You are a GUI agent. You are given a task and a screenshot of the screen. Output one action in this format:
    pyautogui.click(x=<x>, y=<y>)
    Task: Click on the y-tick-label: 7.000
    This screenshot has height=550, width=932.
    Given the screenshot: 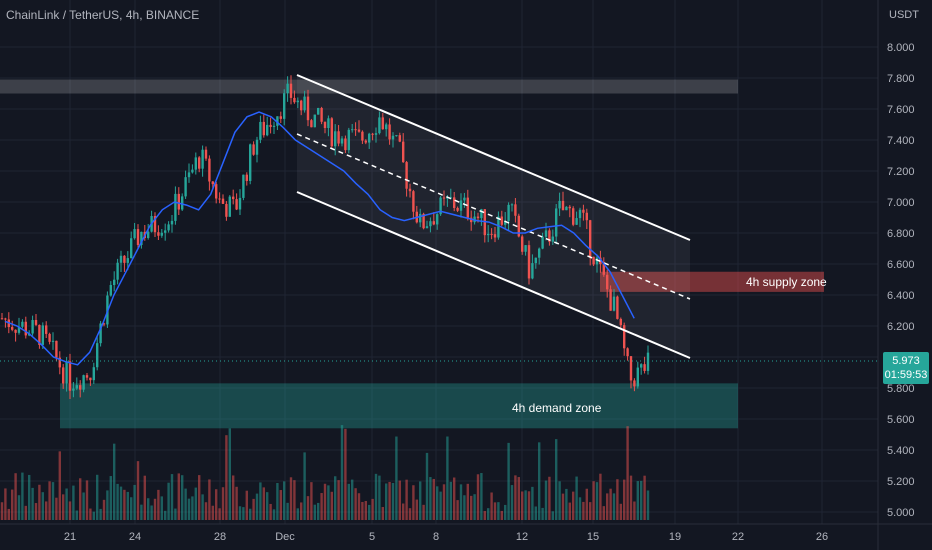 What is the action you would take?
    pyautogui.click(x=901, y=203)
    